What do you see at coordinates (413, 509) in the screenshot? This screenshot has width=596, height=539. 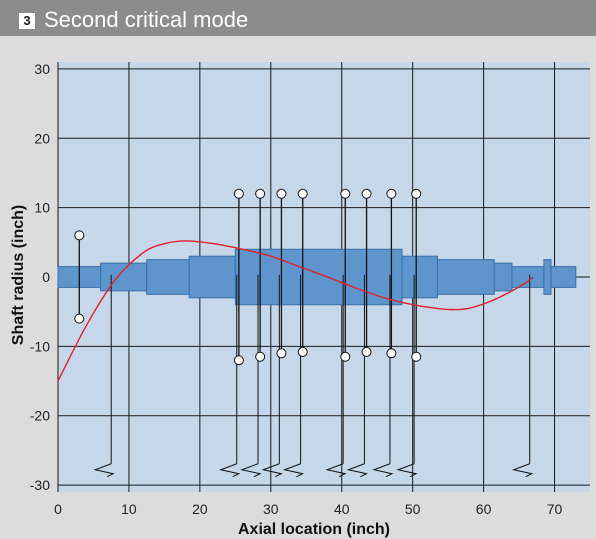 I see `x-tick-label: 50` at bounding box center [413, 509].